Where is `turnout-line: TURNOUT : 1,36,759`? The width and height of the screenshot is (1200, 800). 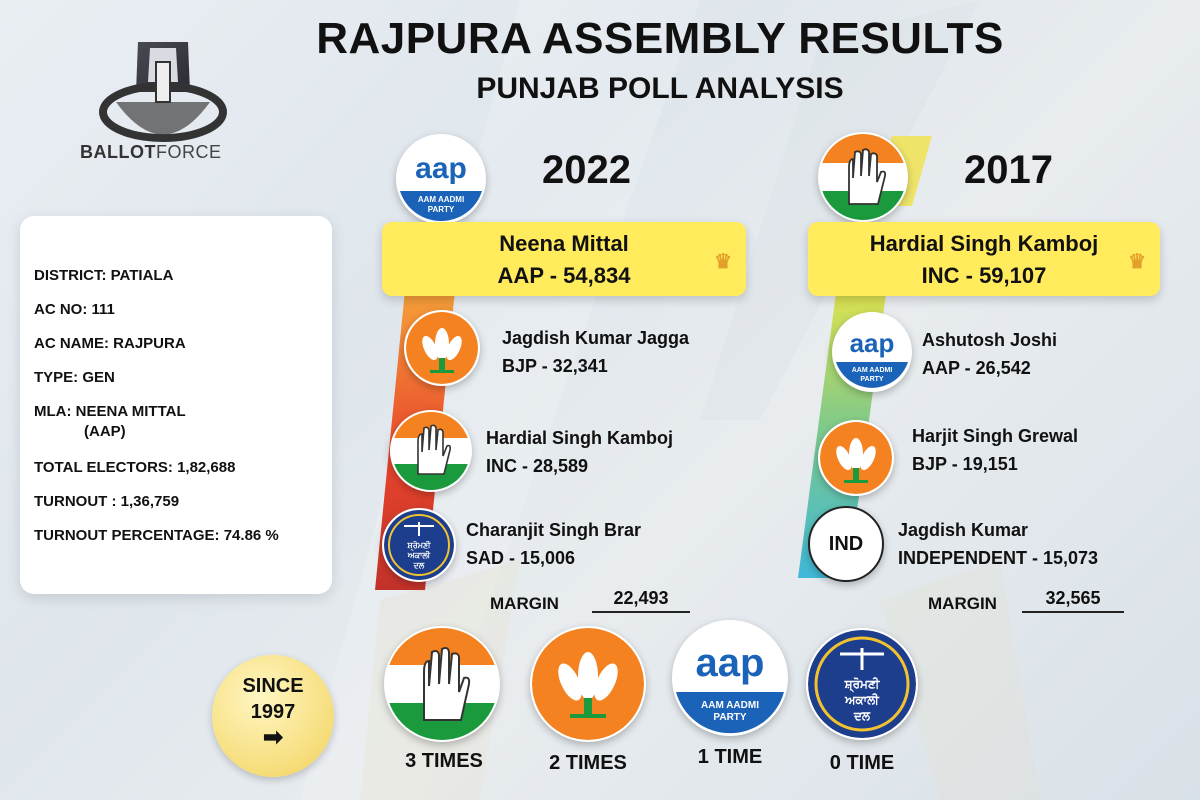
turnout-line: TURNOUT : 1,36,759 is located at coordinates (107, 501).